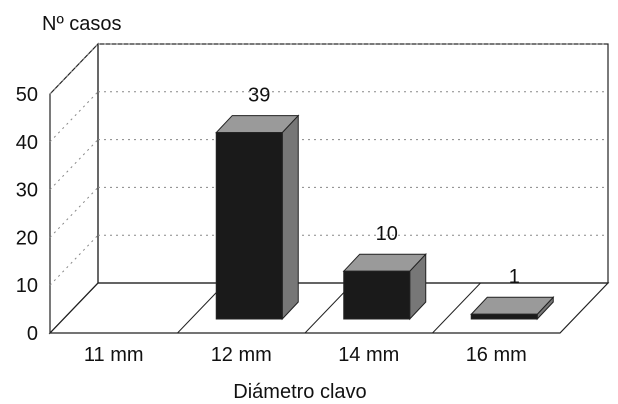 This screenshot has height=404, width=618. Describe the element at coordinates (27, 143) in the screenshot. I see `y-tick-label: 40` at that location.